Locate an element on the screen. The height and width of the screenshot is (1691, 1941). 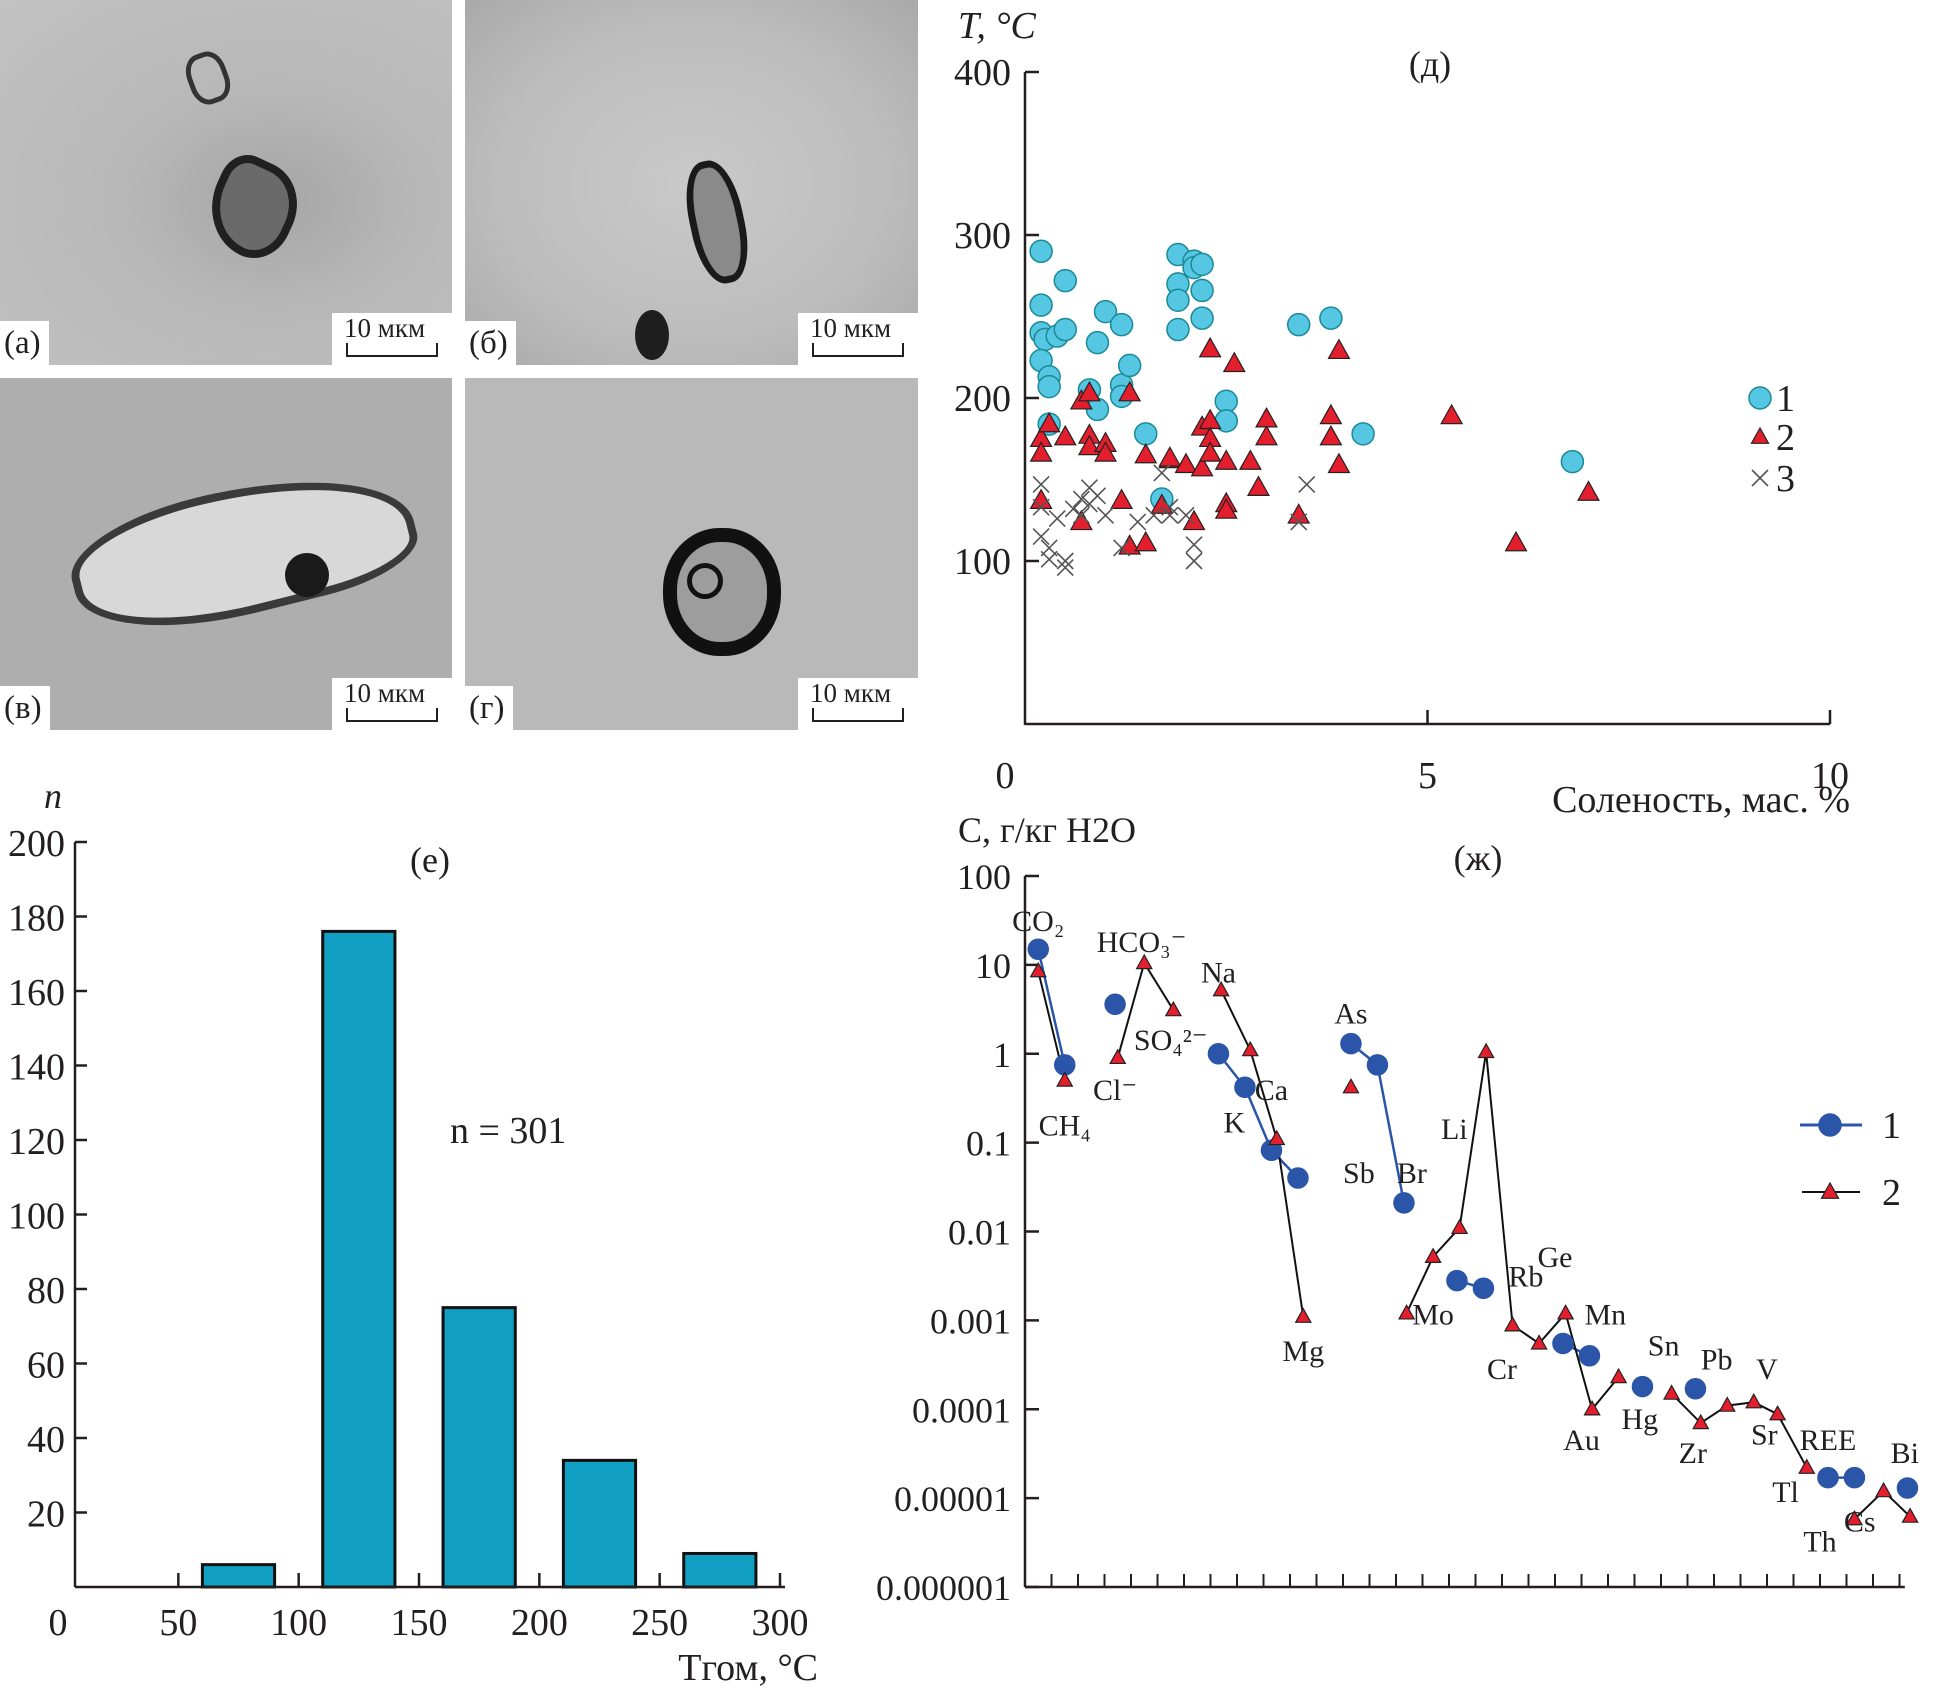
y-tick-label: 0.01 is located at coordinates (979, 1233).